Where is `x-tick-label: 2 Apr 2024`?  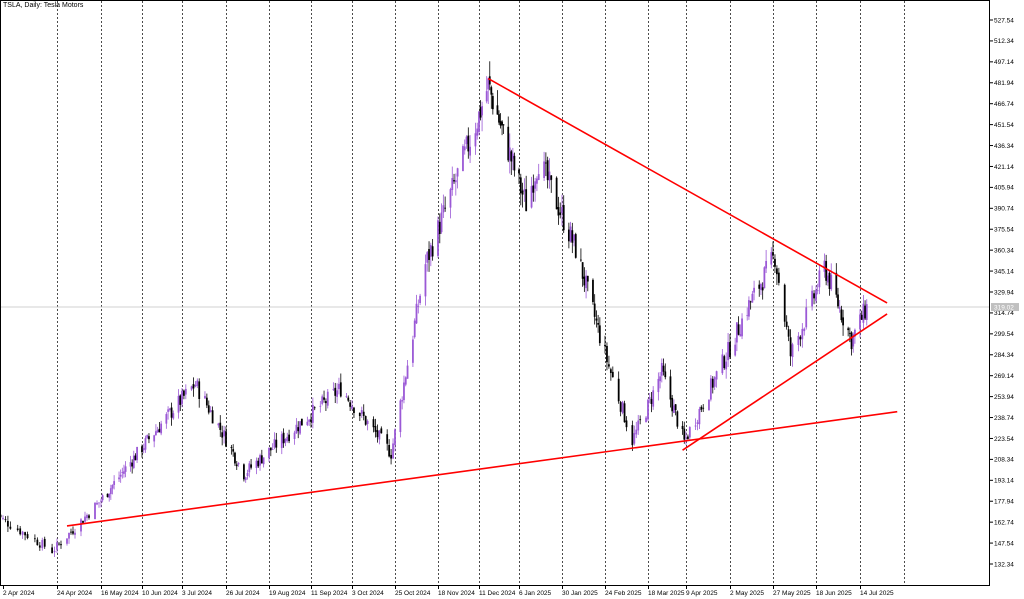
x-tick-label: 2 Apr 2024 is located at coordinates (19, 593).